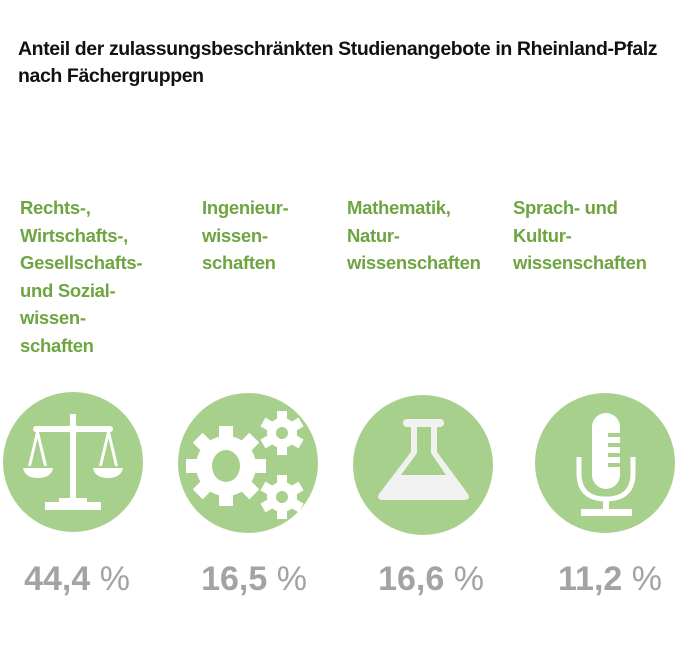  I want to click on value-number: 11,2, so click(590, 579).